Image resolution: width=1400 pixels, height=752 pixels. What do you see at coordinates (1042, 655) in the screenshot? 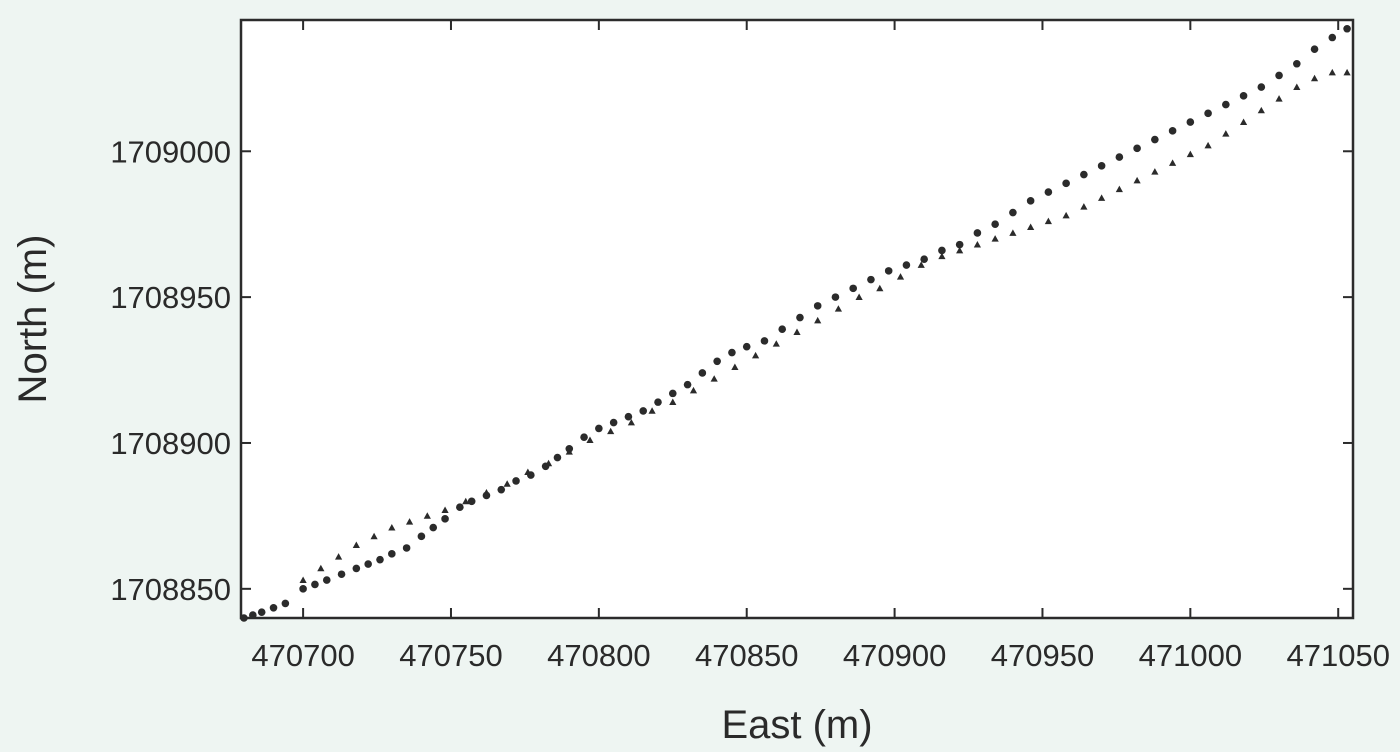
I see `x-tick-label: 470950` at bounding box center [1042, 655].